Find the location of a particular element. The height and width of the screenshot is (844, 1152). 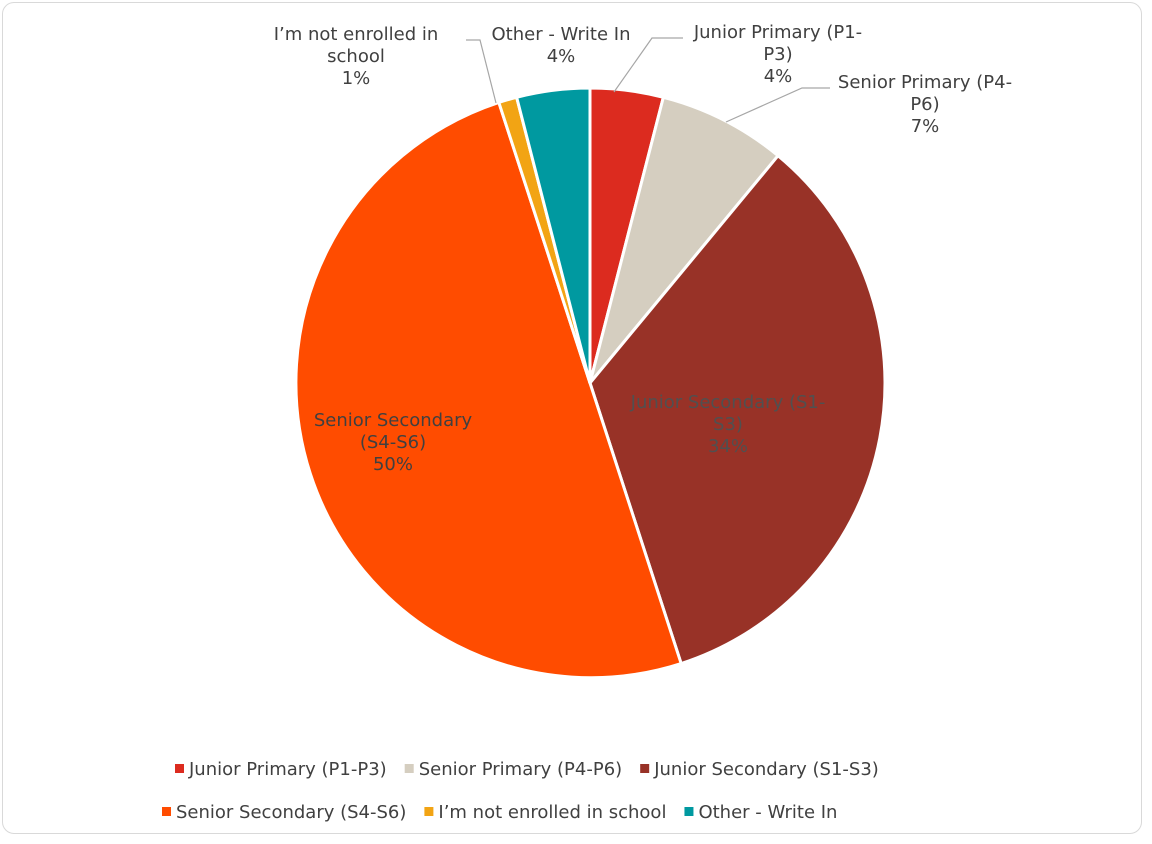

legend-item-junior-primary-p1-p3: Junior Primary (P1-P3) is located at coordinates (281, 769).